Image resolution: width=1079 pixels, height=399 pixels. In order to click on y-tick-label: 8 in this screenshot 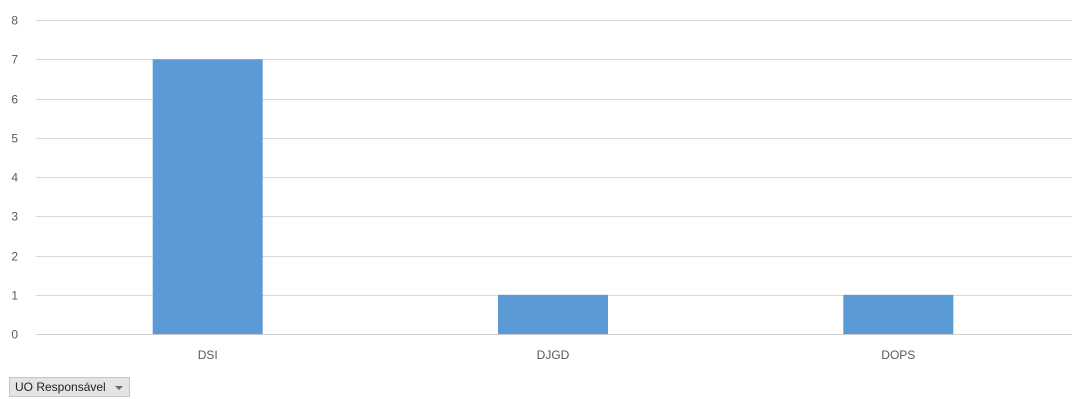, I will do `click(14, 21)`.